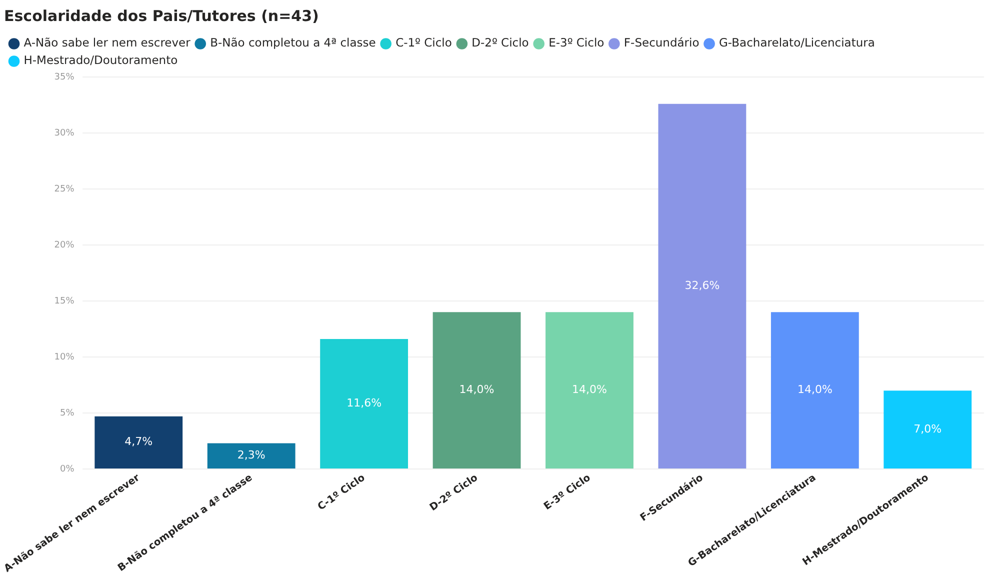  What do you see at coordinates (251, 455) in the screenshot?
I see `data-label: 2,3%` at bounding box center [251, 455].